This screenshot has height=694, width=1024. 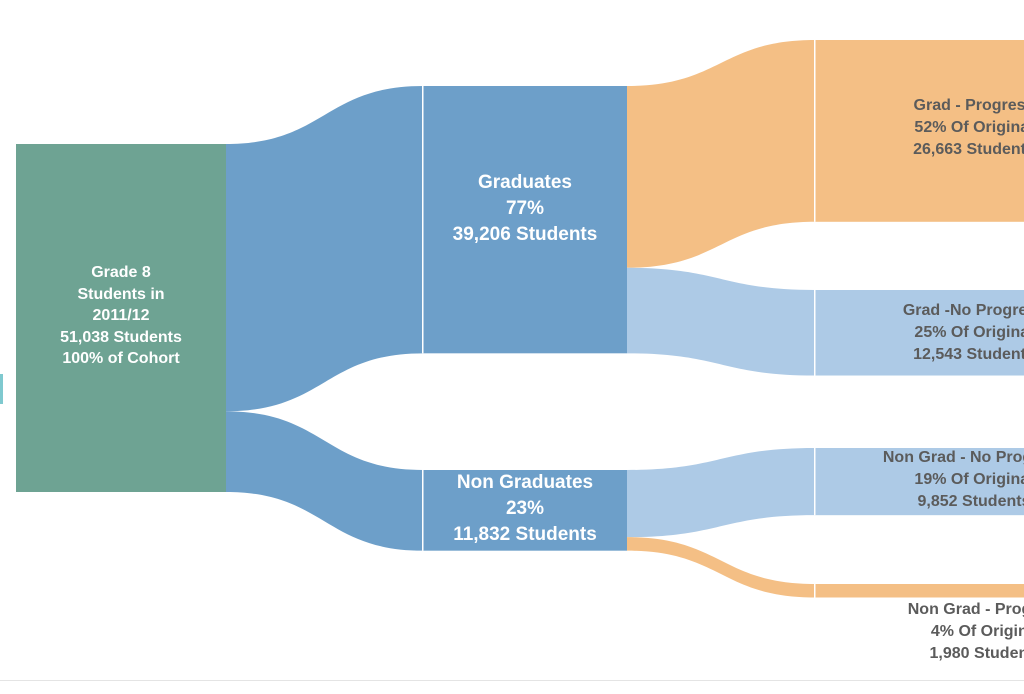 I want to click on link-non-graduates-to-nongrad-progress, so click(x=721, y=567).